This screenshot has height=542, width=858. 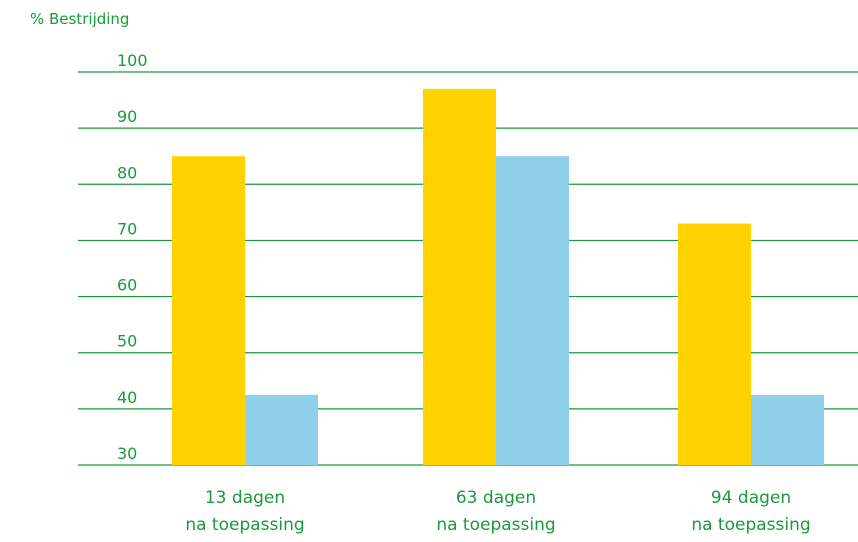 What do you see at coordinates (79, 19) in the screenshot?
I see `y-axis-label: % Bestrijding` at bounding box center [79, 19].